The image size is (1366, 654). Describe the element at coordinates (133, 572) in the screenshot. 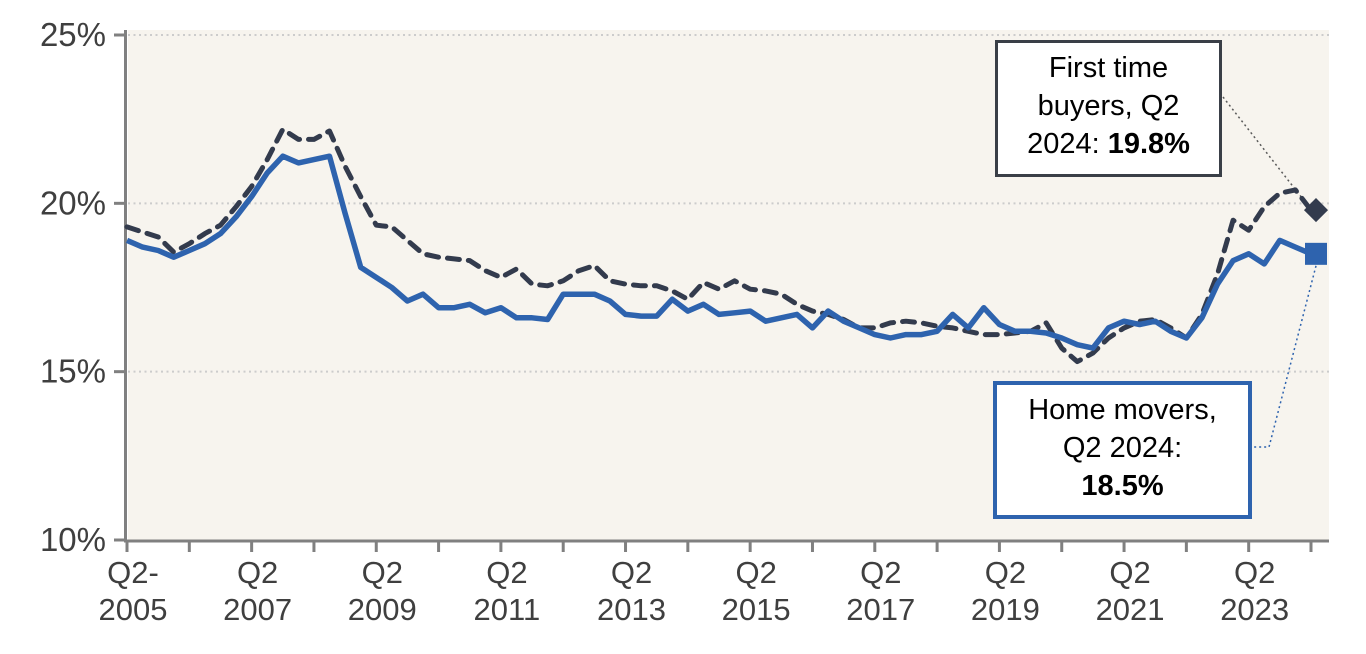

I see `x-tick-label-2005: Q2-` at that location.